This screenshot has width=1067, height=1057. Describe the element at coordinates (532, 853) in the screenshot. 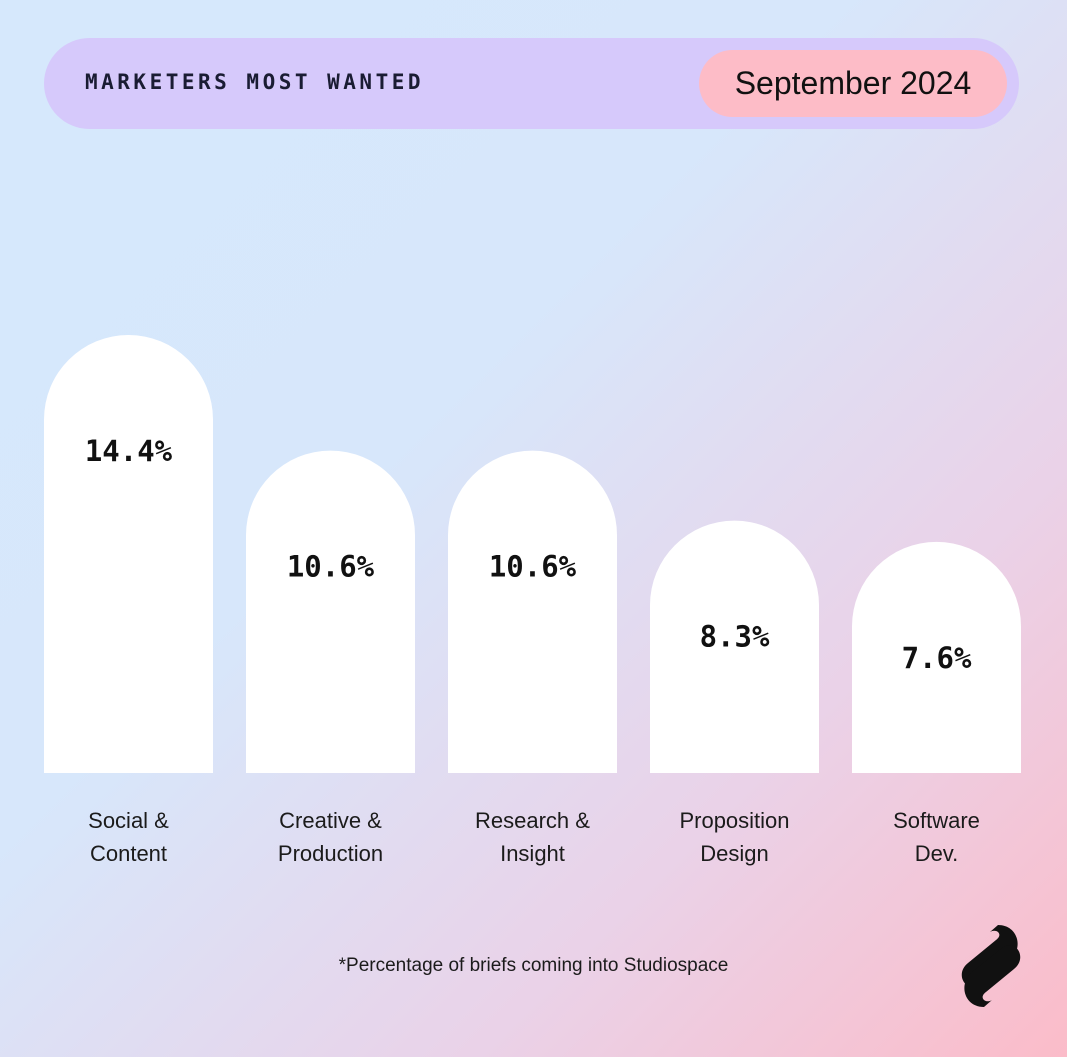

I see `category-label-line: Insight` at that location.